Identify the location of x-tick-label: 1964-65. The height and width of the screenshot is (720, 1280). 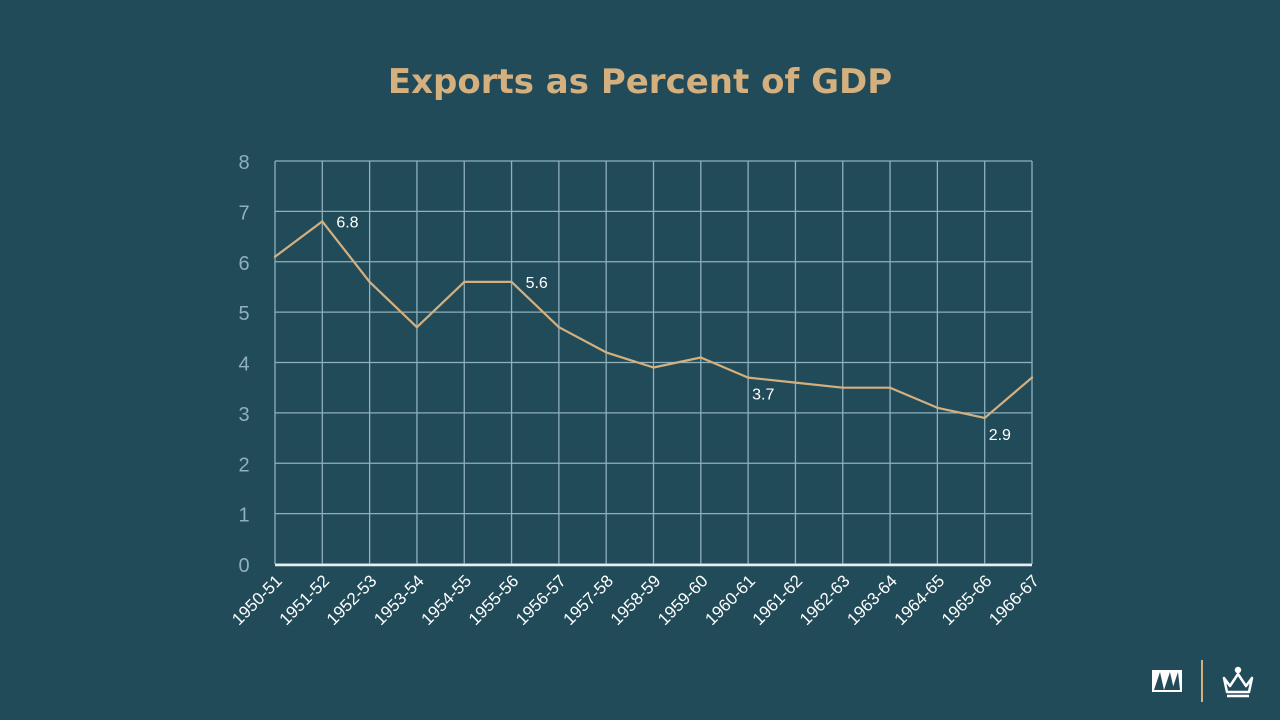
(920, 600).